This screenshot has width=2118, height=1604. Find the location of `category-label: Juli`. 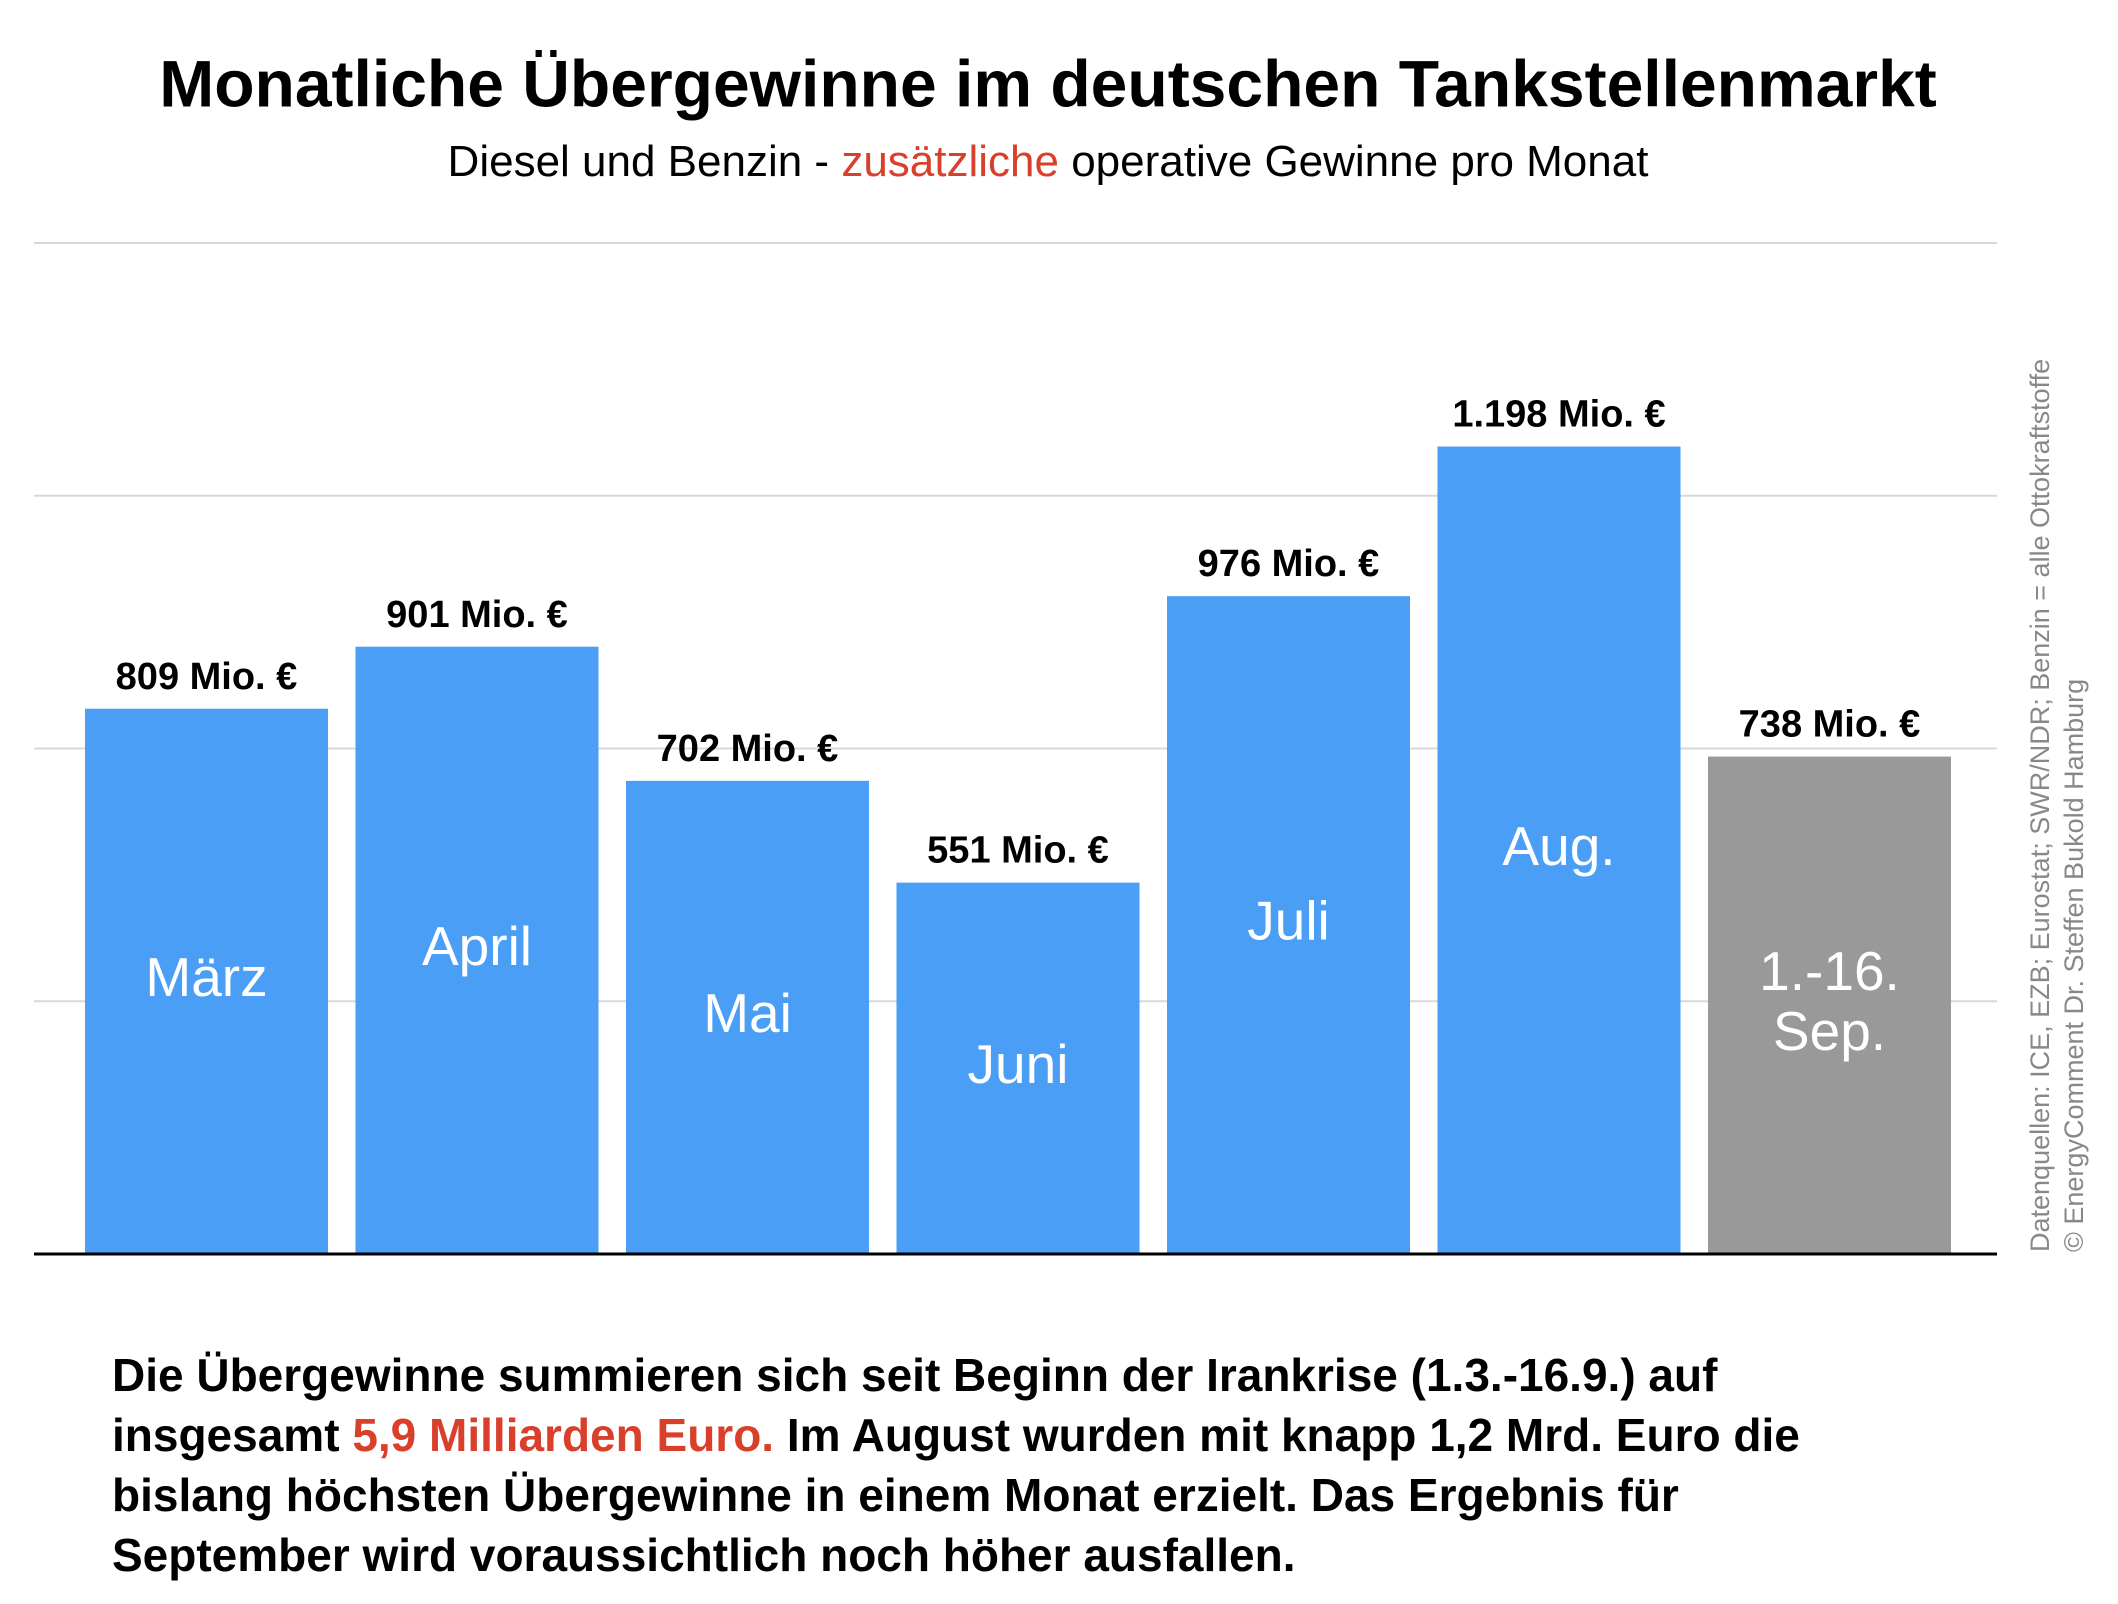

category-label: Juli is located at coordinates (1288, 921).